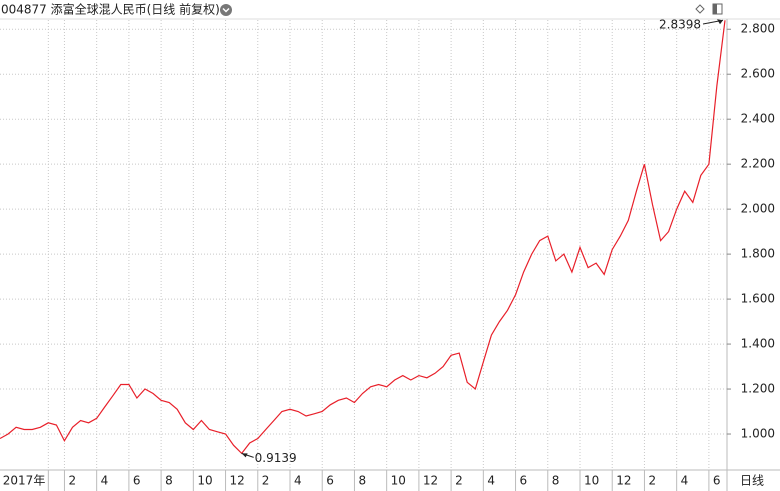 Image resolution: width=780 pixels, height=491 pixels. I want to click on y-tick-label: 2.000, so click(758, 209).